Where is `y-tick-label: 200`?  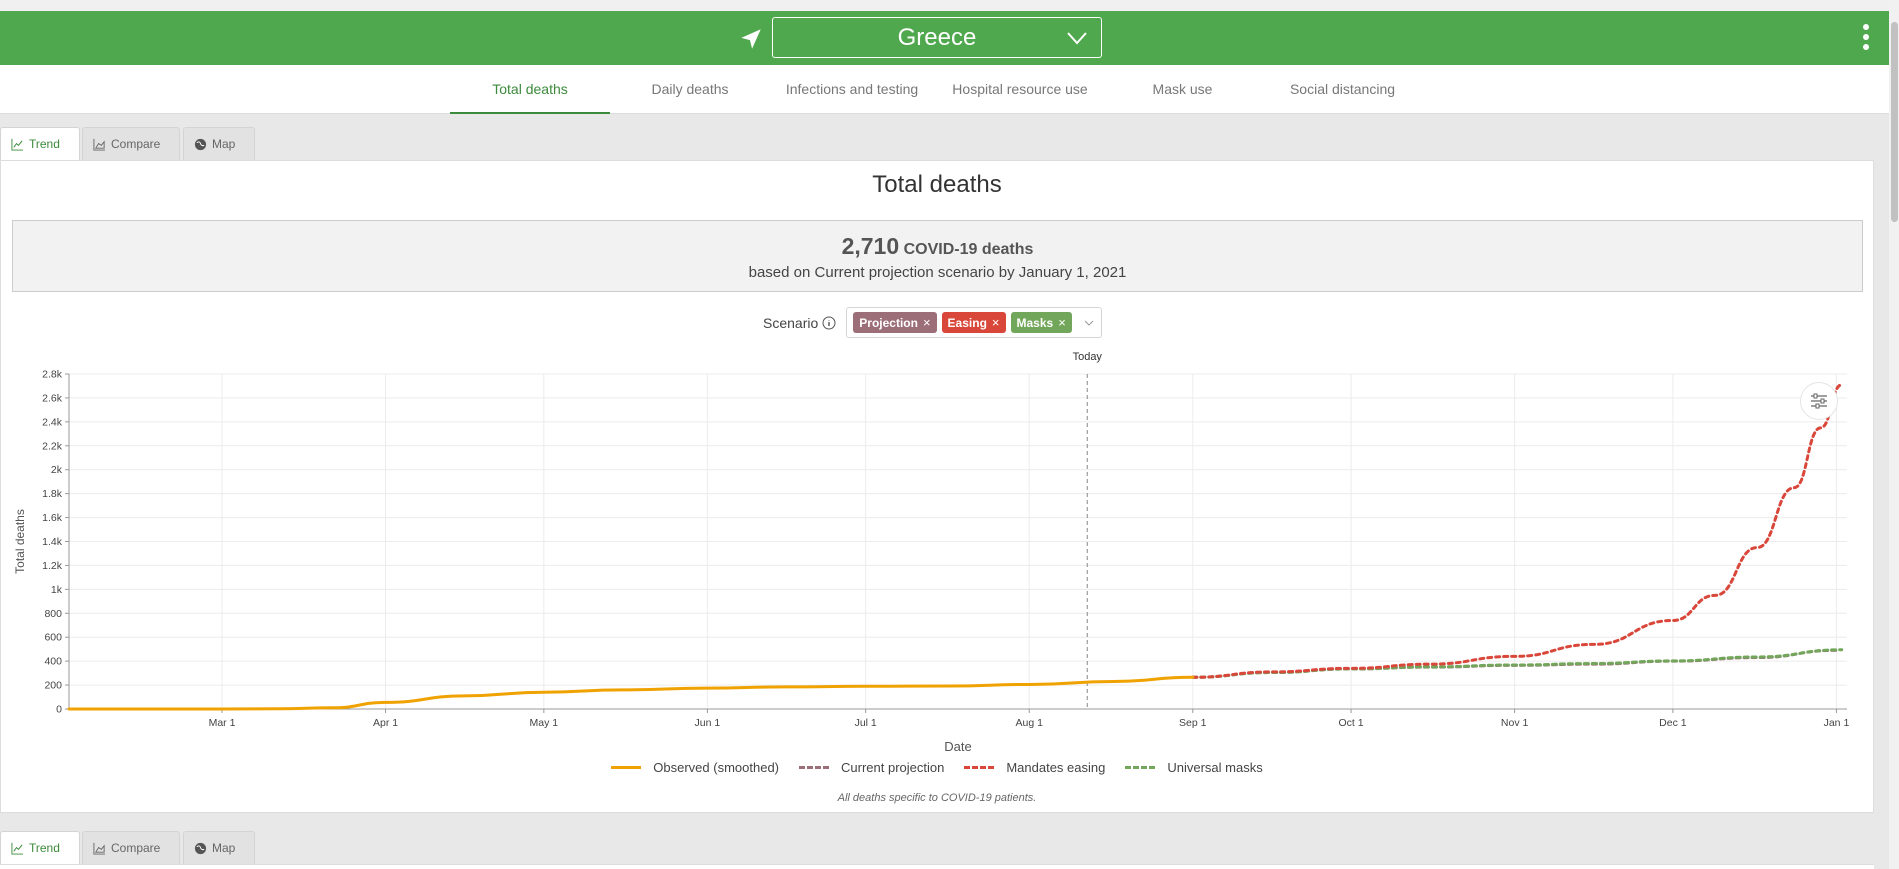 y-tick-label: 200 is located at coordinates (53, 686).